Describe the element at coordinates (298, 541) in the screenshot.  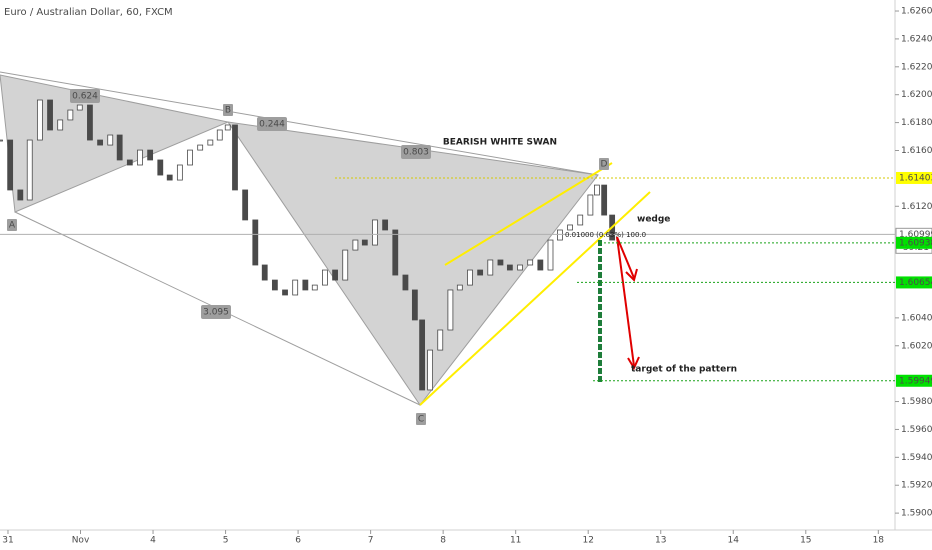
I see `x-tick-label: 6` at that location.